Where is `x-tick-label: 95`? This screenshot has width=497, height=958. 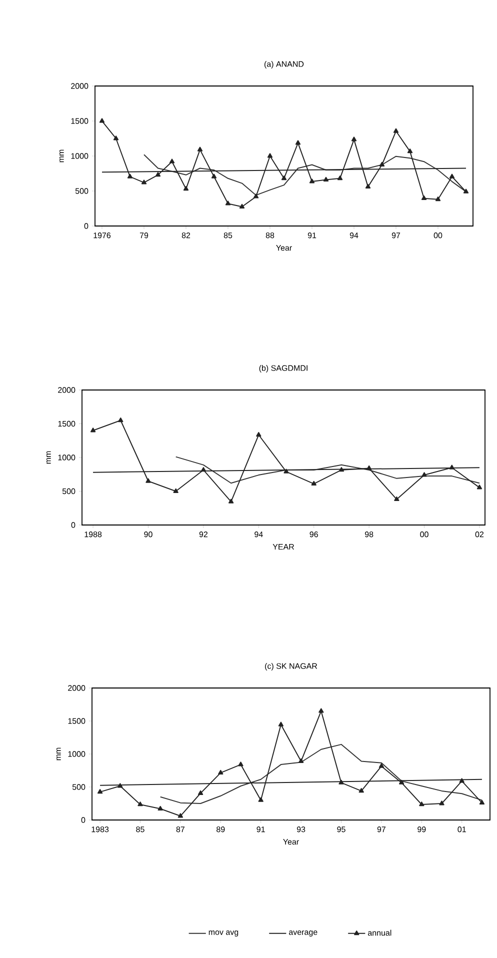
x-tick-label: 95 is located at coordinates (341, 829).